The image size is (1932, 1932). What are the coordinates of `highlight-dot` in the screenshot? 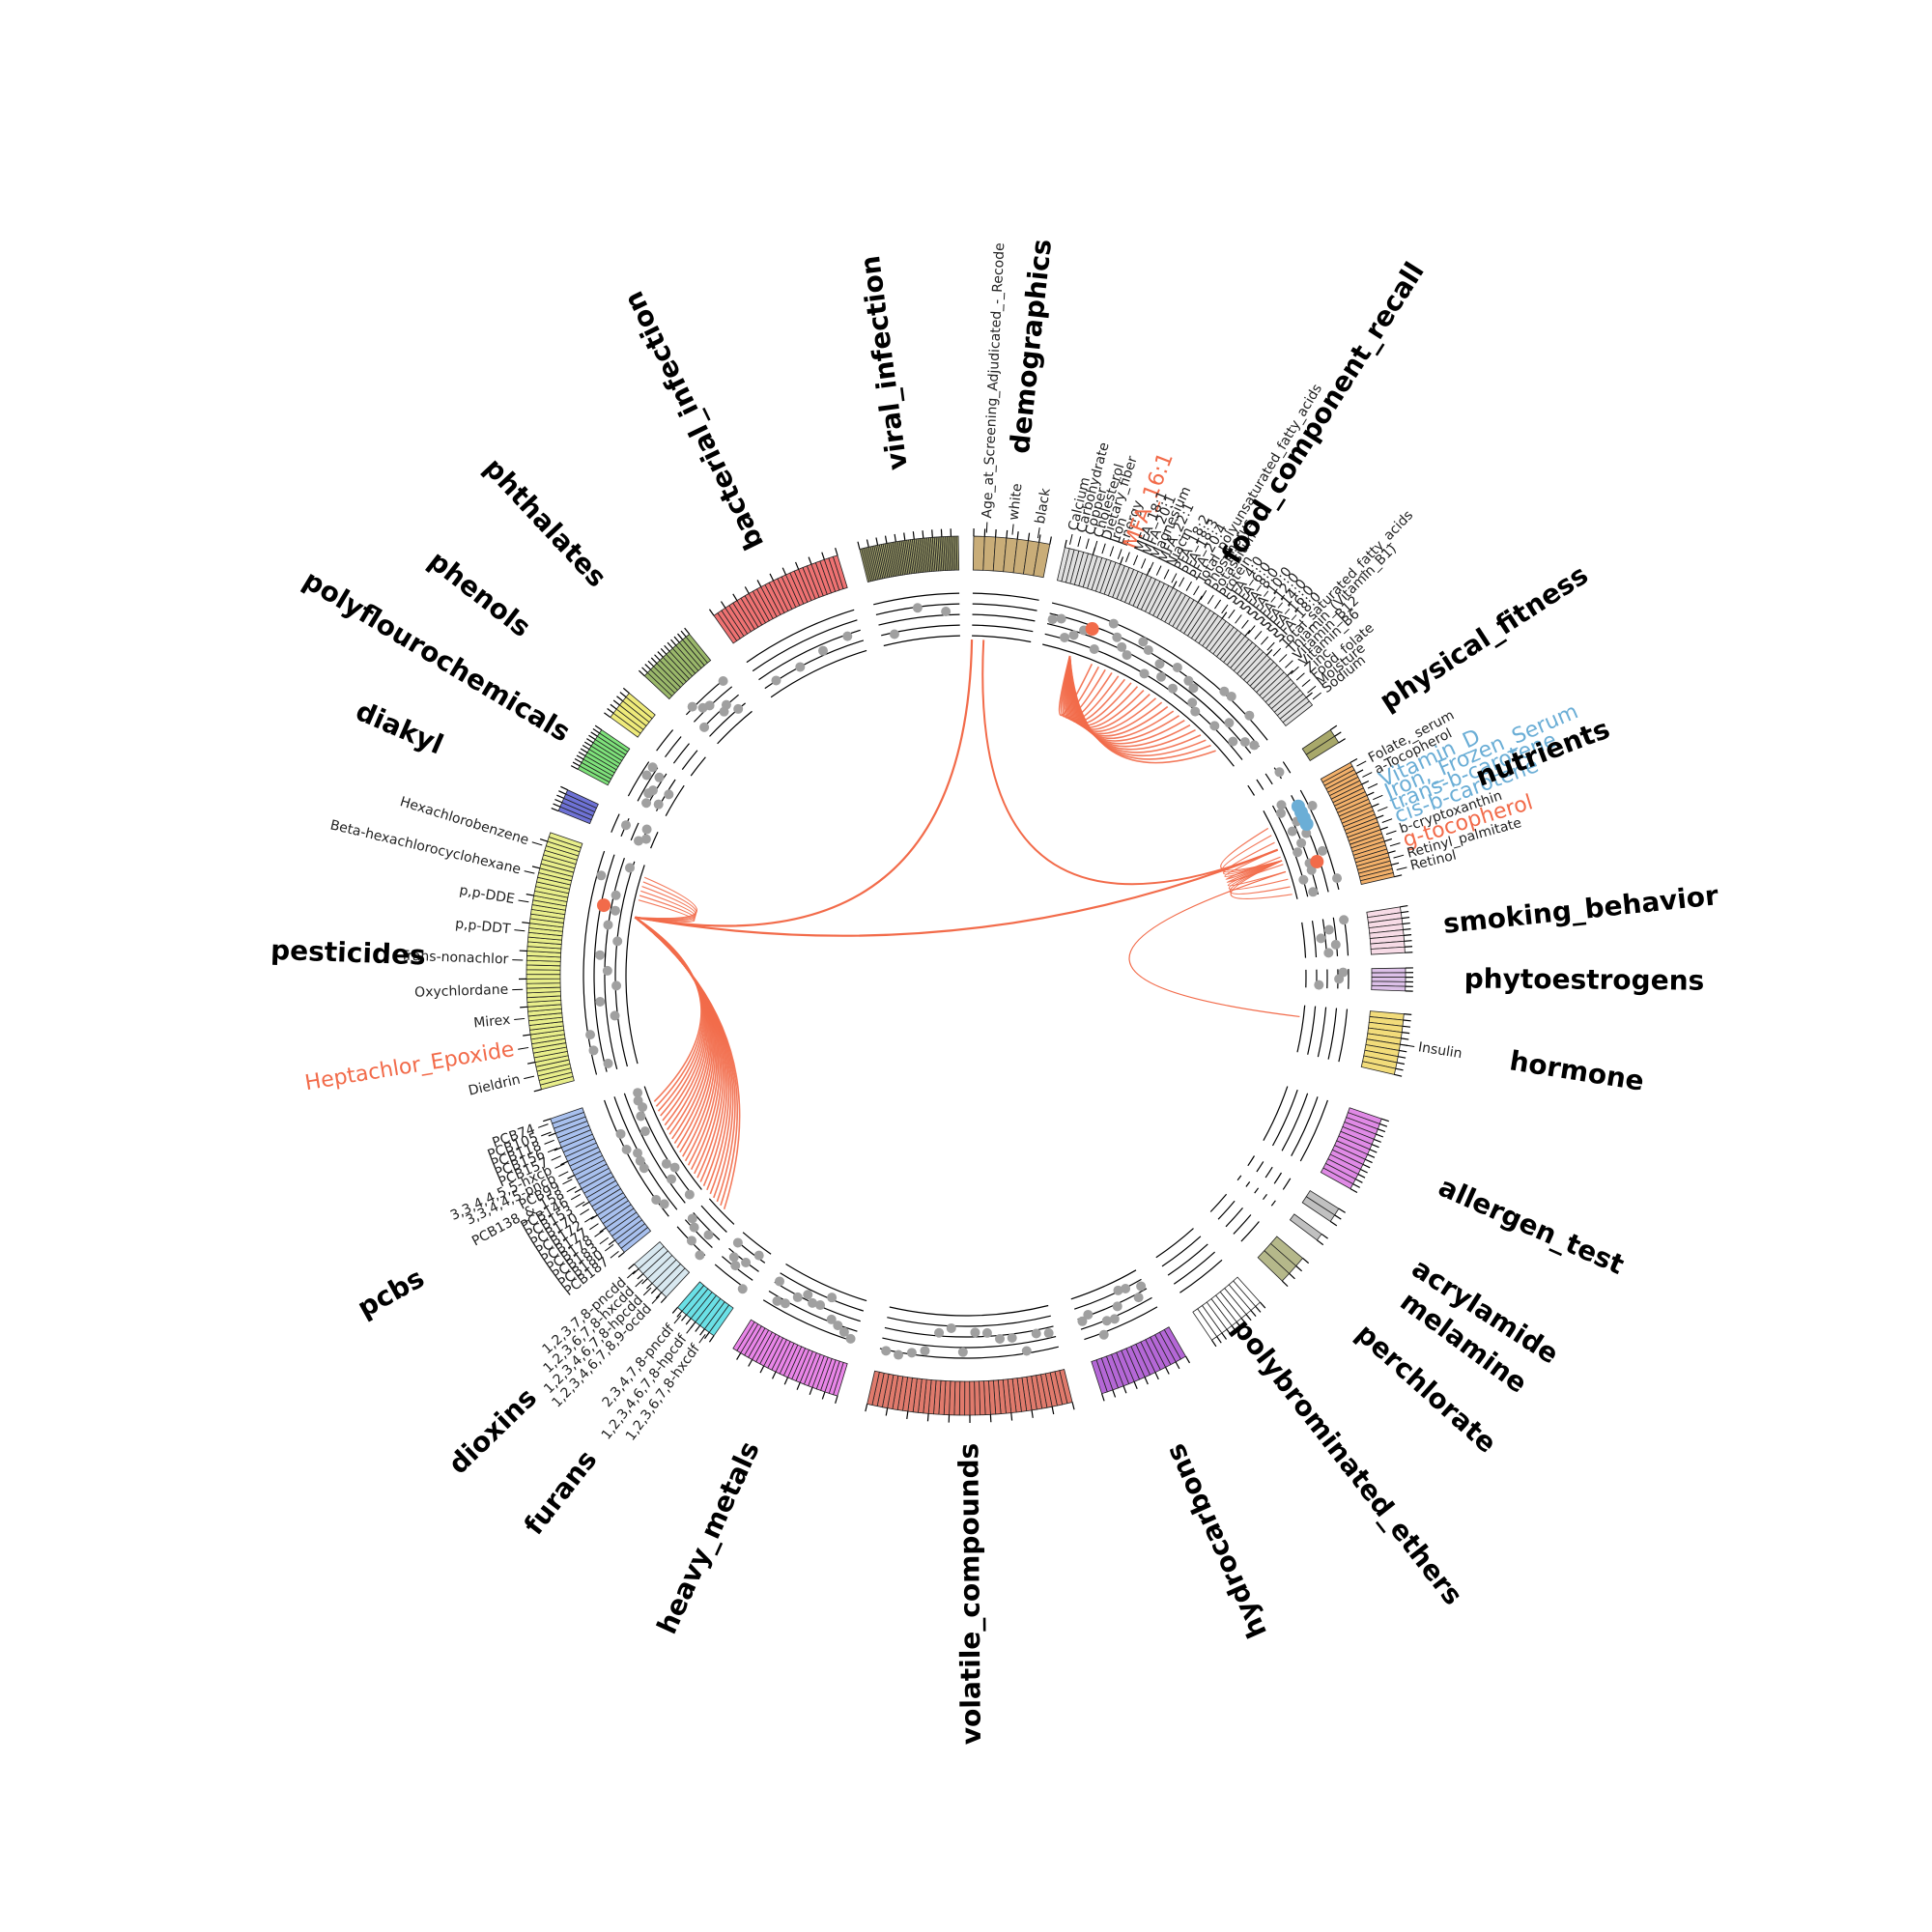 It's located at (1092, 629).